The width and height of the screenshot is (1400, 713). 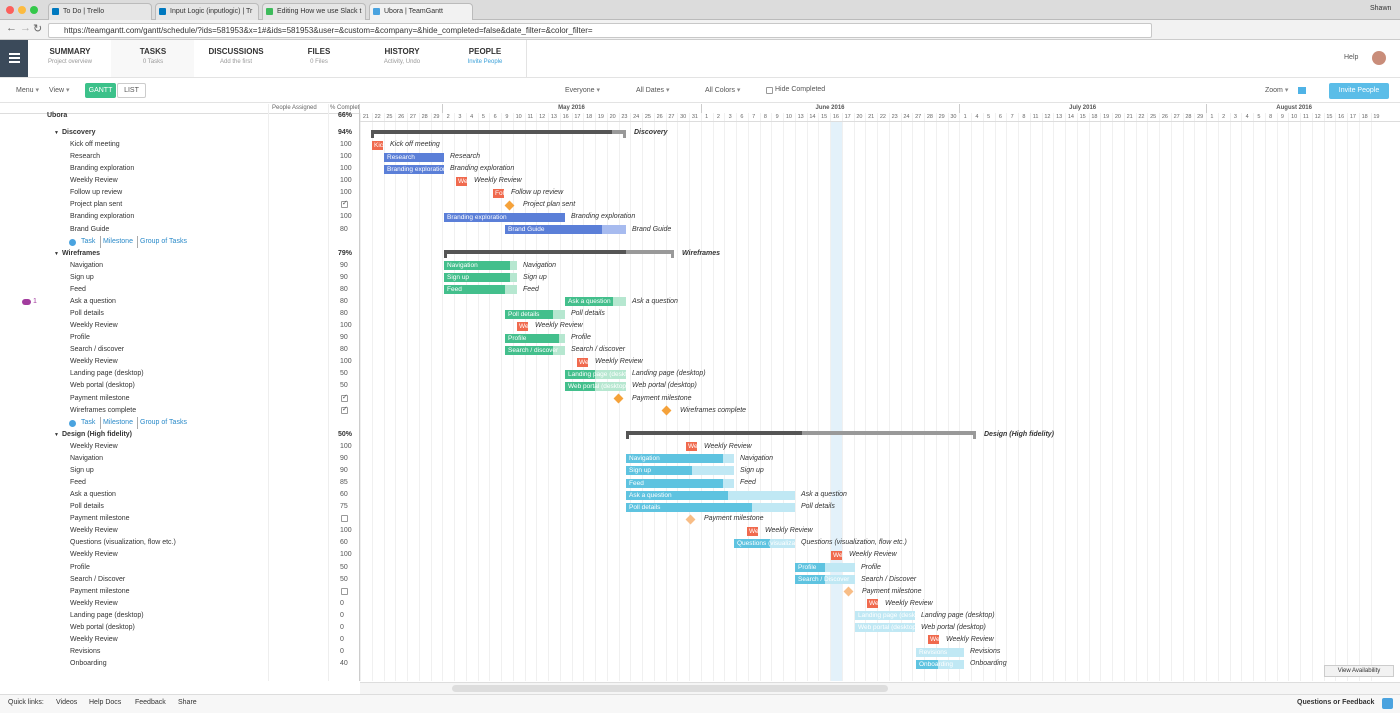 I want to click on task-bar: Revisions, so click(x=940, y=652).